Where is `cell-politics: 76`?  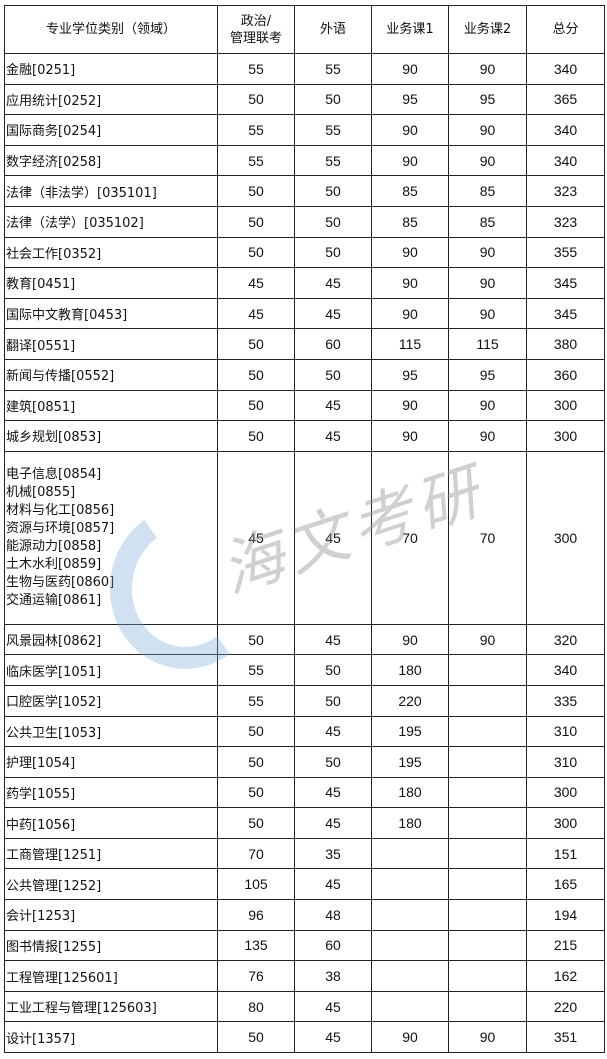 cell-politics: 76 is located at coordinates (256, 976).